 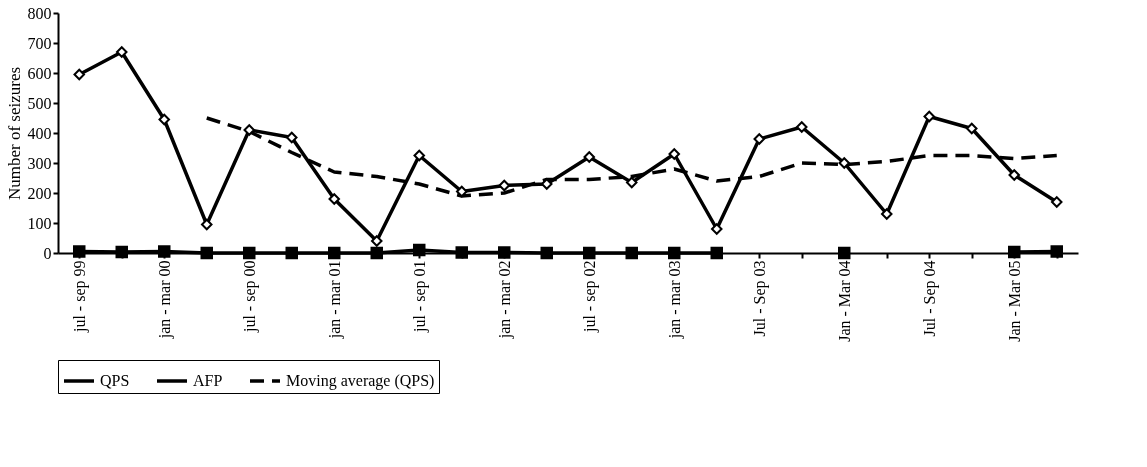 What do you see at coordinates (208, 380) in the screenshot?
I see `legend-label: AFP` at bounding box center [208, 380].